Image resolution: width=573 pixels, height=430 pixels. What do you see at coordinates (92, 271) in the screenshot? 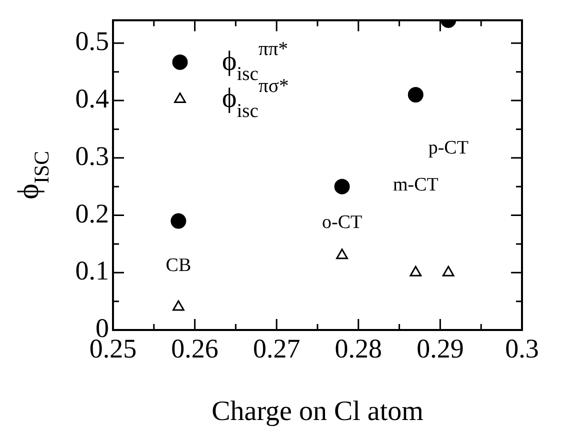
I see `y-tick-label: 0.1` at bounding box center [92, 271].